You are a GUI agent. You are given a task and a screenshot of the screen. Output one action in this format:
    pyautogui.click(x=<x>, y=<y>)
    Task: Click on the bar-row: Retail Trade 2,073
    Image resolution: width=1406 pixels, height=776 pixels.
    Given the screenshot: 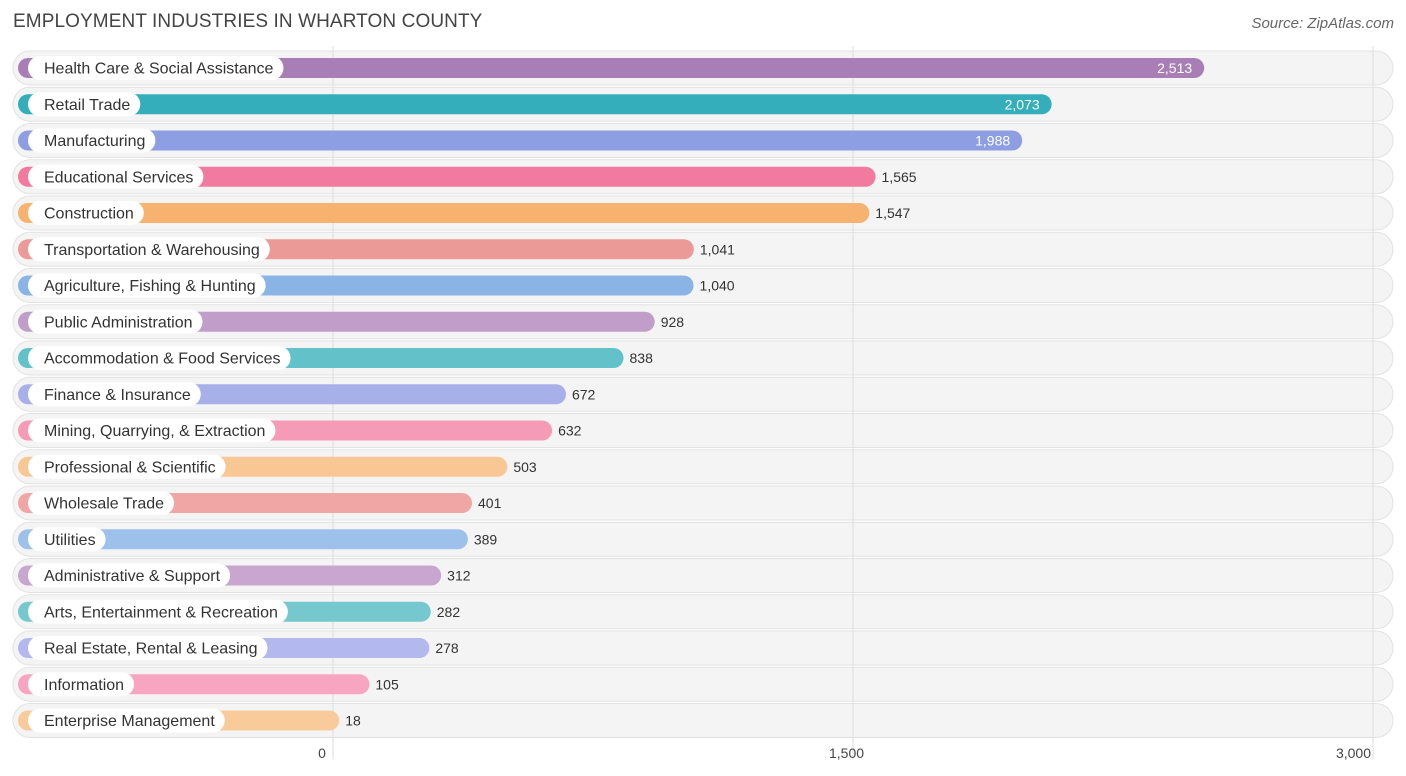 What is the action you would take?
    pyautogui.click(x=535, y=104)
    